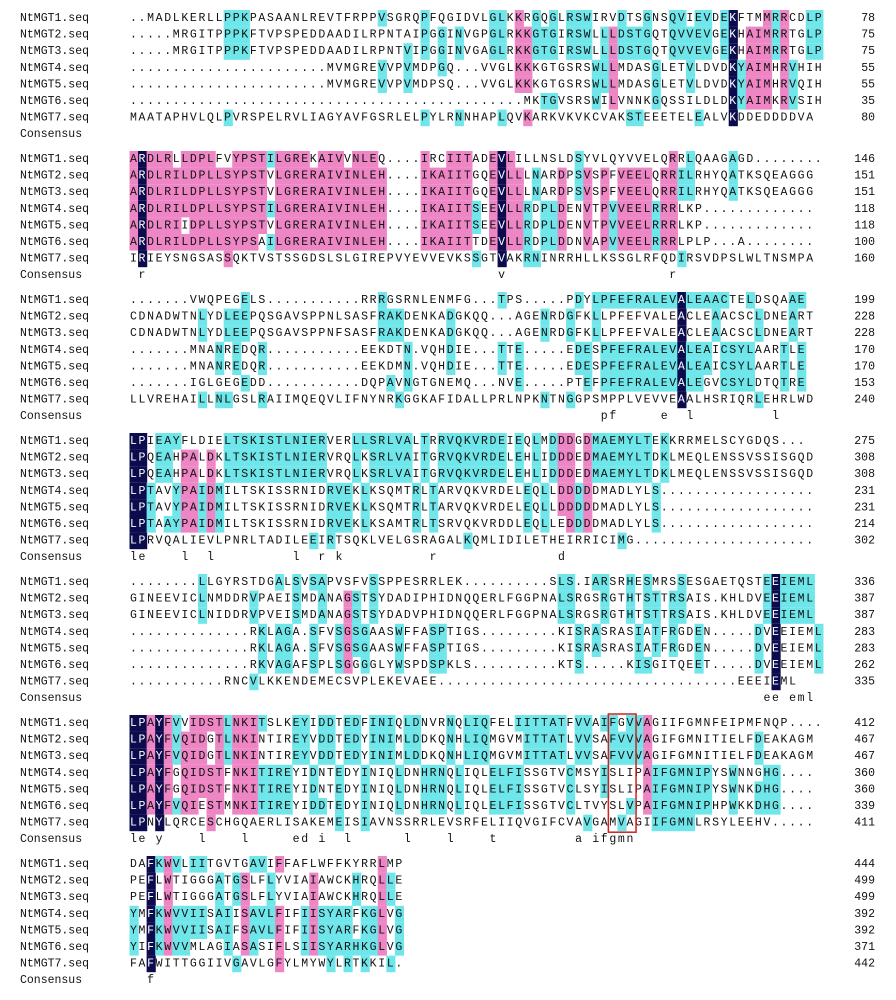  What do you see at coordinates (51, 980) in the screenshot?
I see `consensus-label: Consensus` at bounding box center [51, 980].